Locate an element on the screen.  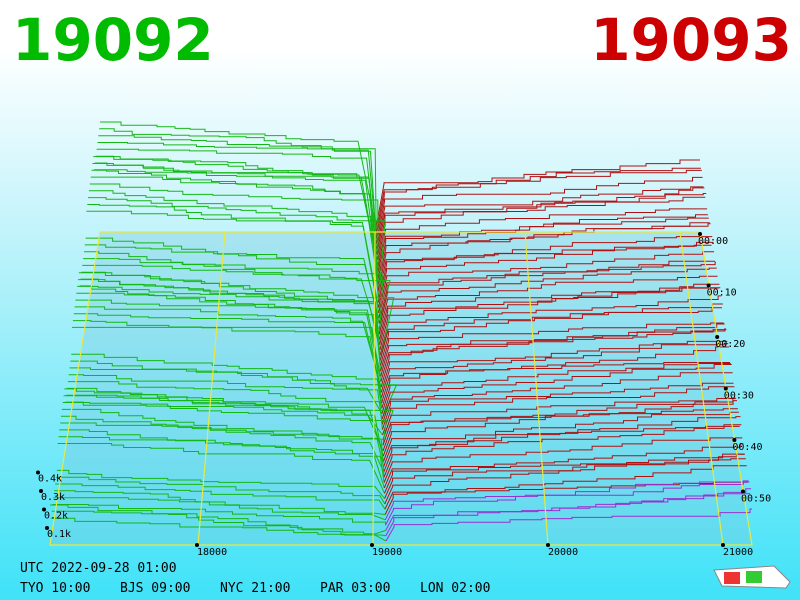
depth-label: 0.2k is located at coordinates (56, 516).